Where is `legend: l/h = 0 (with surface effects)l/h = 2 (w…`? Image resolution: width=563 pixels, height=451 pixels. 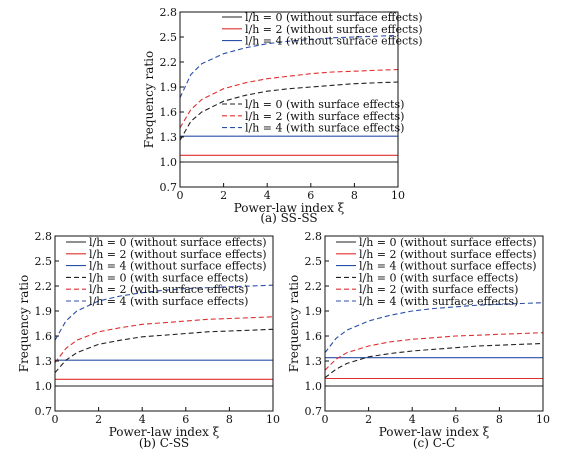
legend: l/h = 0 (with surface effects)l/h = 2 (w… is located at coordinates (313, 116).